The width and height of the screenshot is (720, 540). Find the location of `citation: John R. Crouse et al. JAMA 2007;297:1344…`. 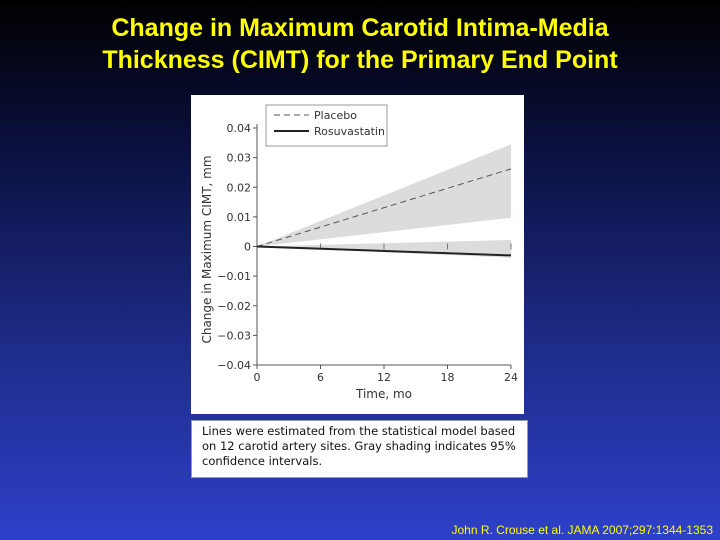

citation: John R. Crouse et al. JAMA 2007;297:1344… is located at coordinates (582, 530).